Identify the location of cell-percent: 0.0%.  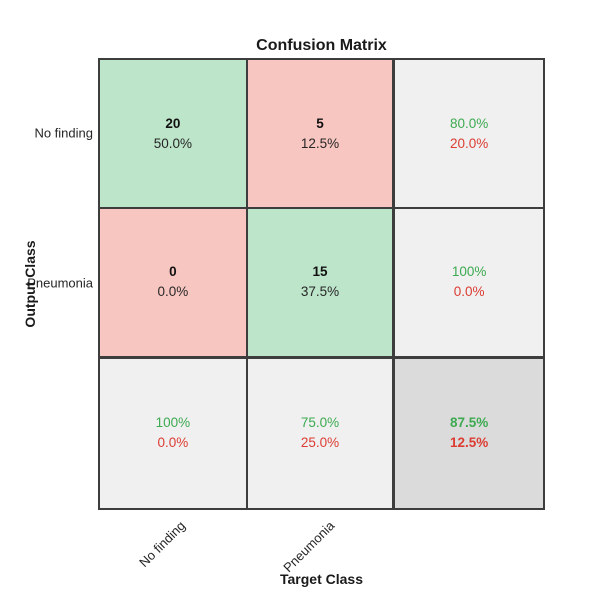
(173, 292).